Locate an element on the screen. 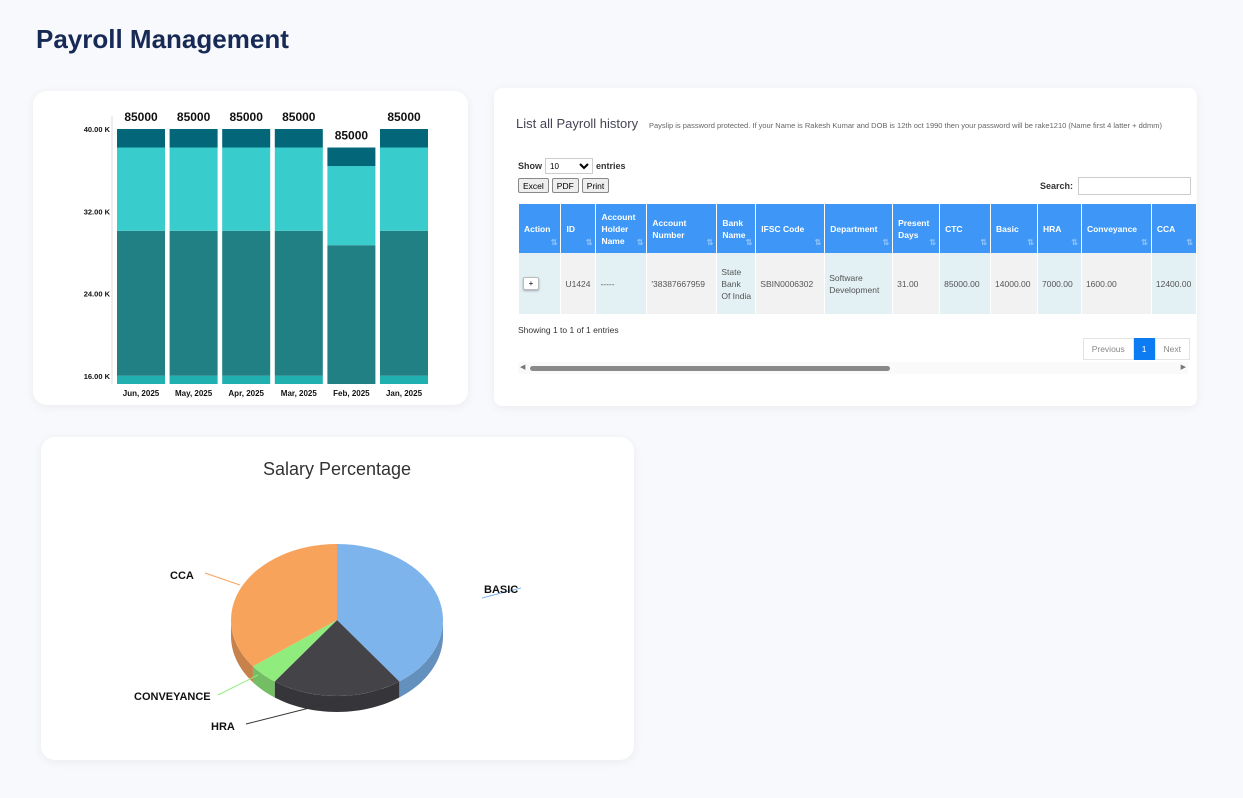 The height and width of the screenshot is (798, 1243). pie-leader-line is located at coordinates (222, 579).